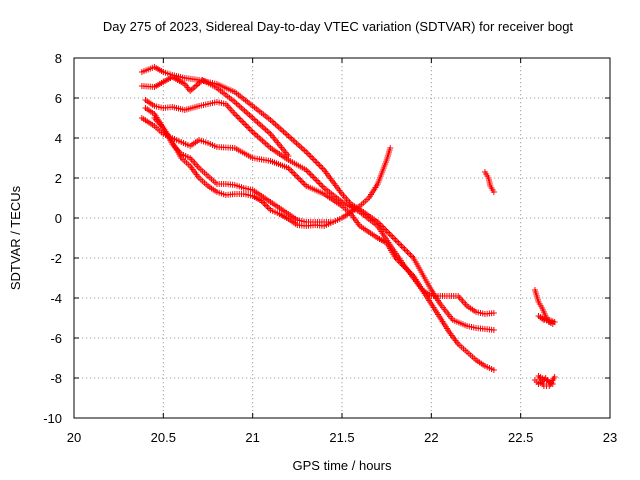  What do you see at coordinates (58, 58) in the screenshot?
I see `y-tick-label: 8` at bounding box center [58, 58].